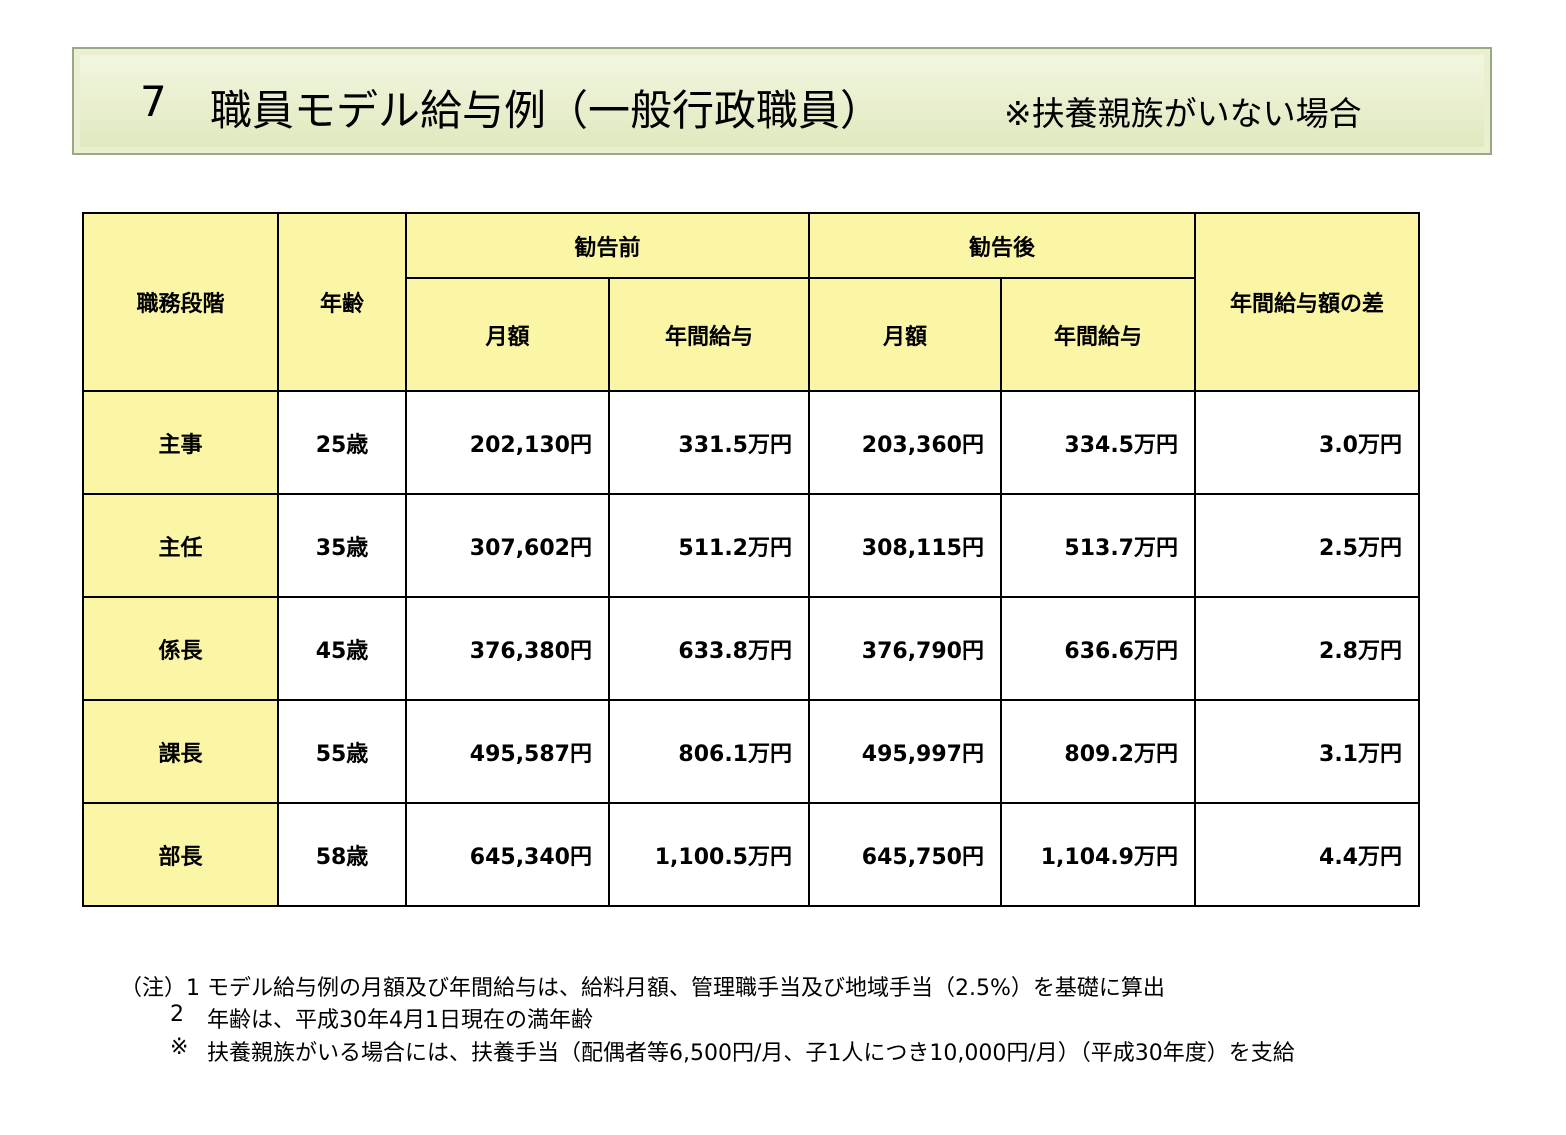 The image size is (1566, 1135). I want to click on grade-cell: 主事, so click(180, 442).